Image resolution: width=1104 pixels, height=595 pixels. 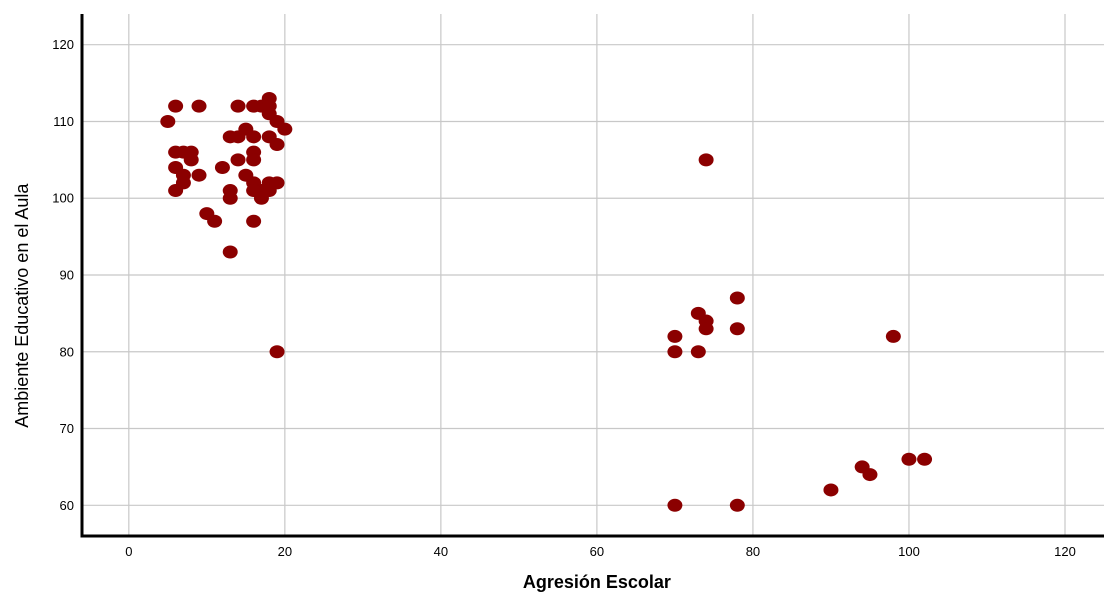 What do you see at coordinates (753, 551) in the screenshot?
I see `x-tick-label: 80` at bounding box center [753, 551].